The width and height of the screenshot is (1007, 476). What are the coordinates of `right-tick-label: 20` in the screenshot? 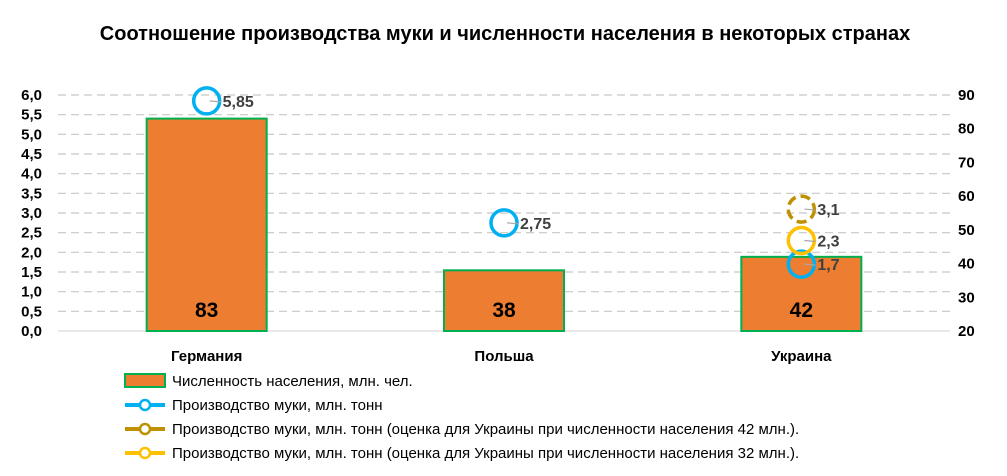 It's located at (966, 331).